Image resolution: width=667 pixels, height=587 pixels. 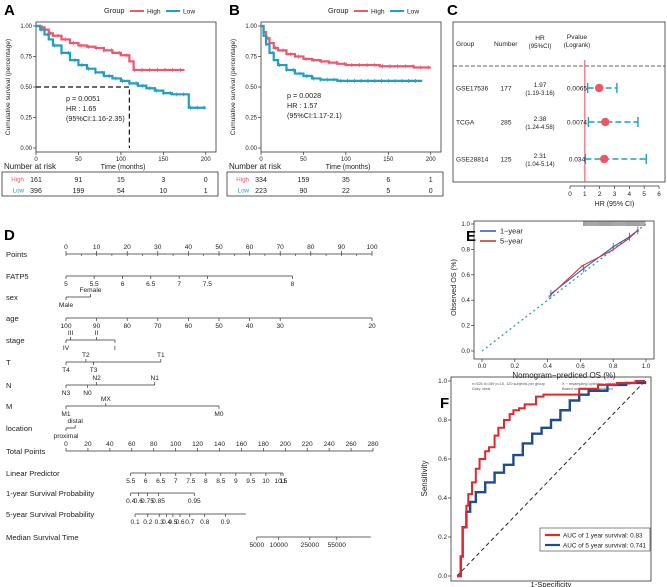 What do you see at coordinates (431, 180) in the screenshot?
I see `risk-count-high: 1` at bounding box center [431, 180].